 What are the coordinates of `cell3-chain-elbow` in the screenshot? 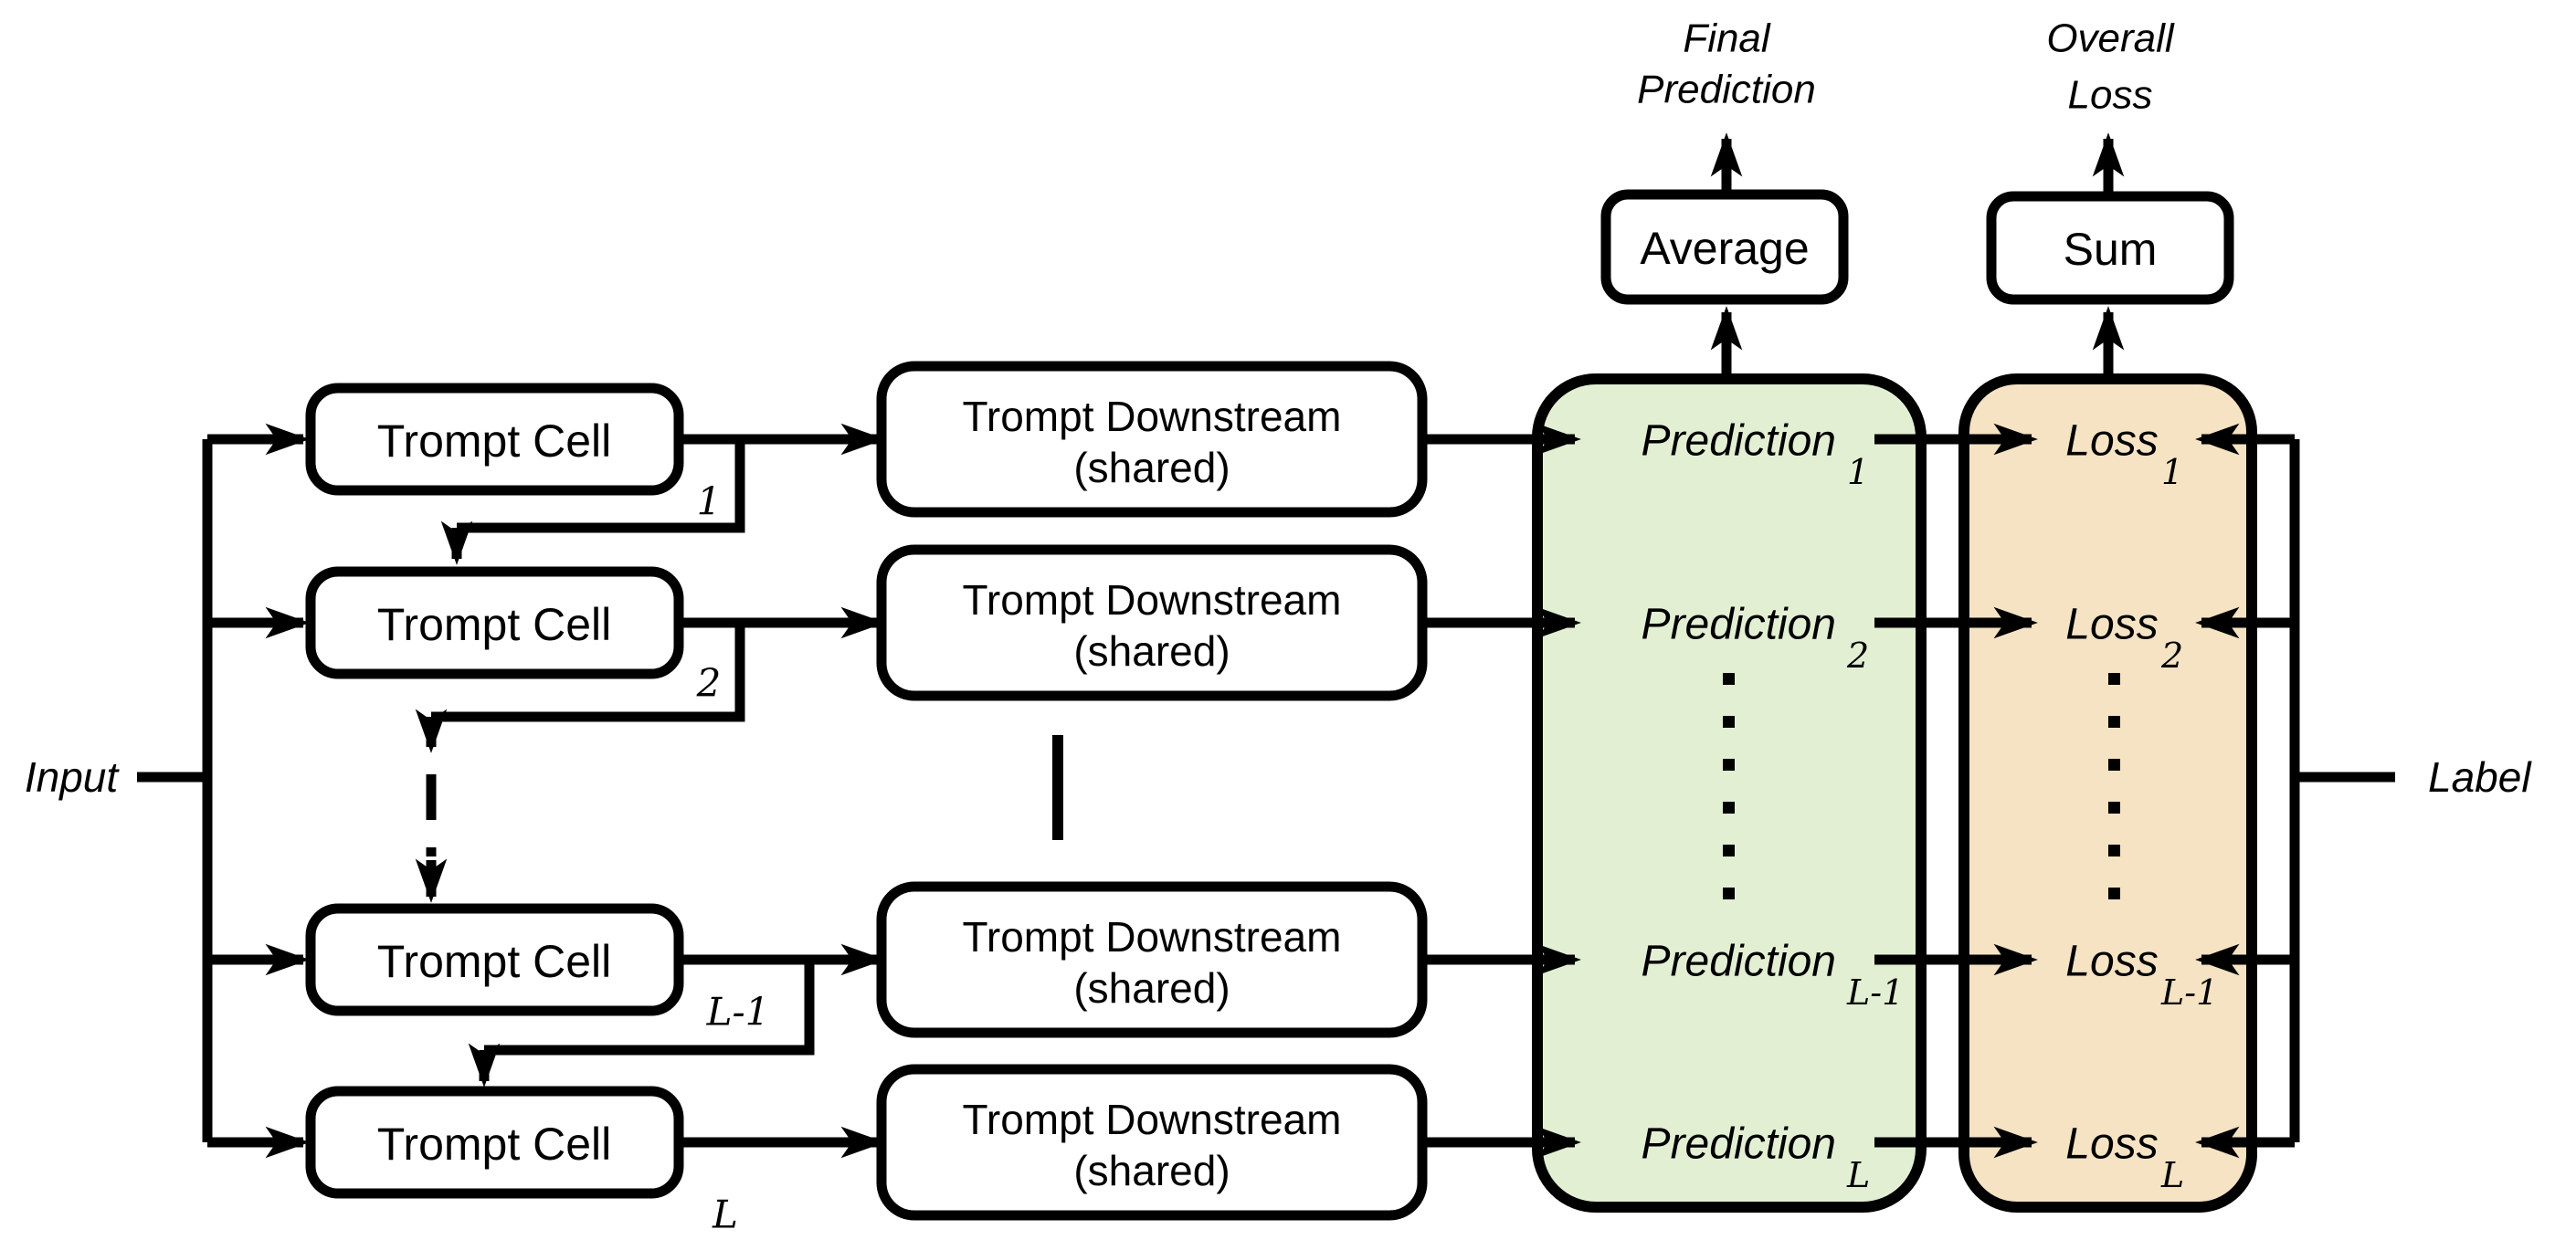 It's located at (649, 1008).